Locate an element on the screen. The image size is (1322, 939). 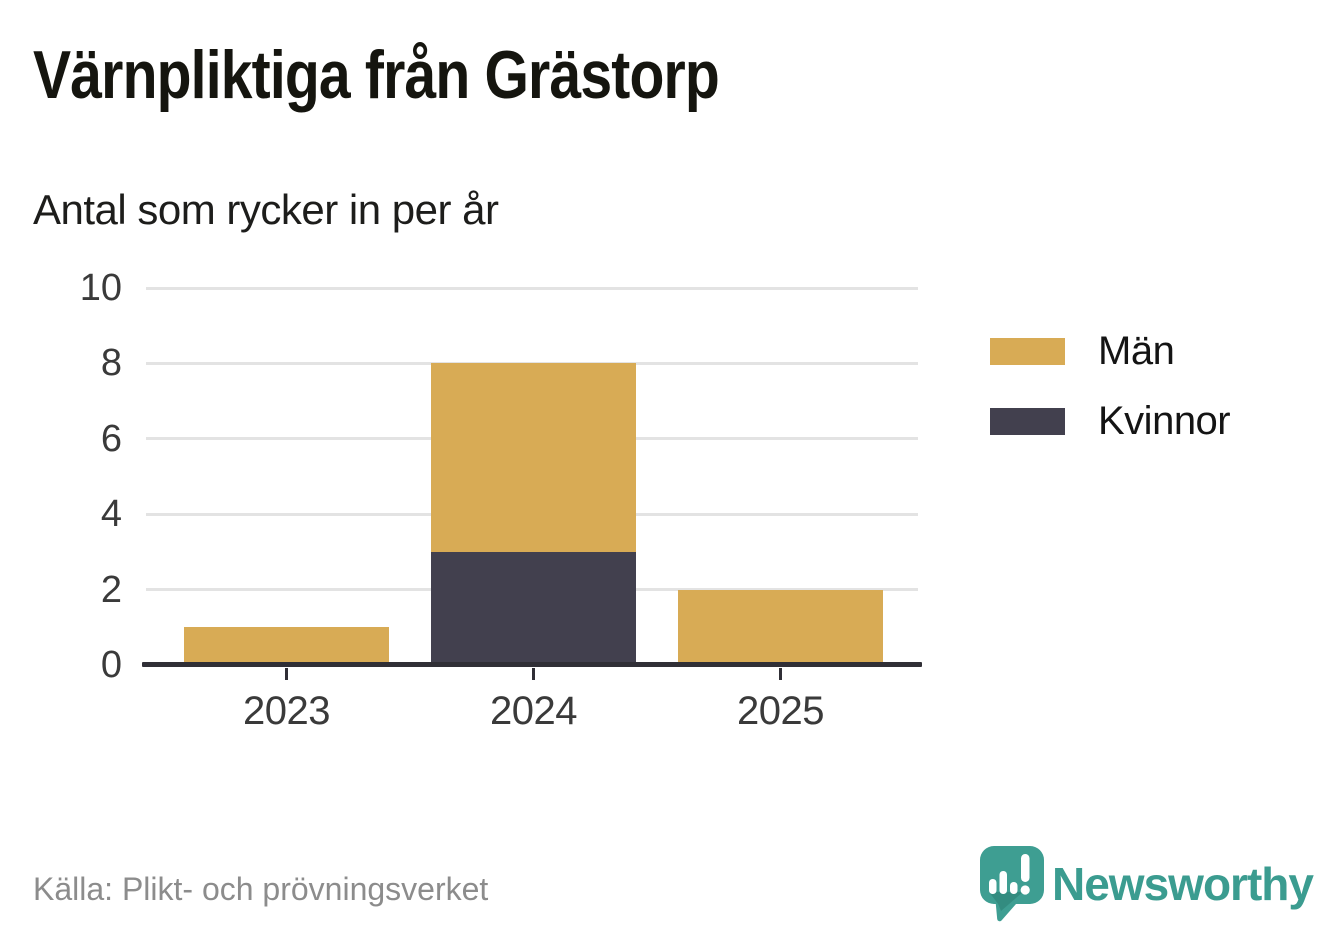
legend-swatch-kvinnor is located at coordinates (1027, 421).